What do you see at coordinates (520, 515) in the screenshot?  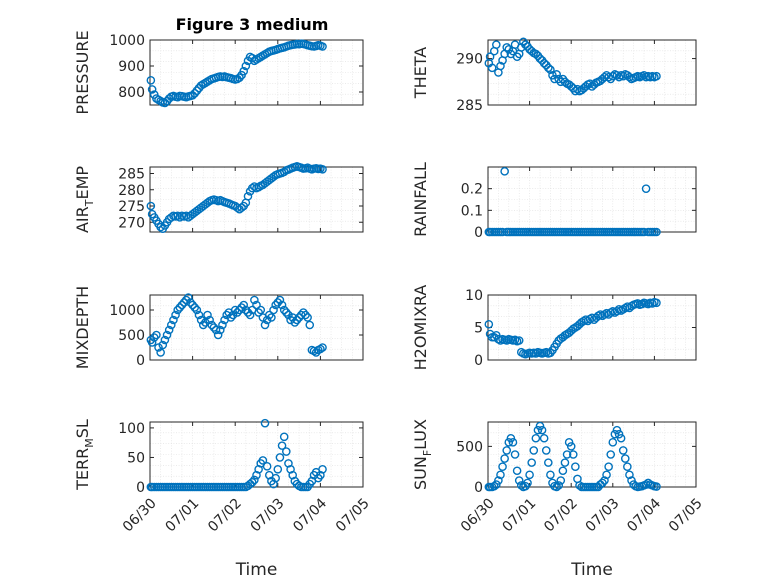 I see `x-tick-label: 07/01` at bounding box center [520, 515].